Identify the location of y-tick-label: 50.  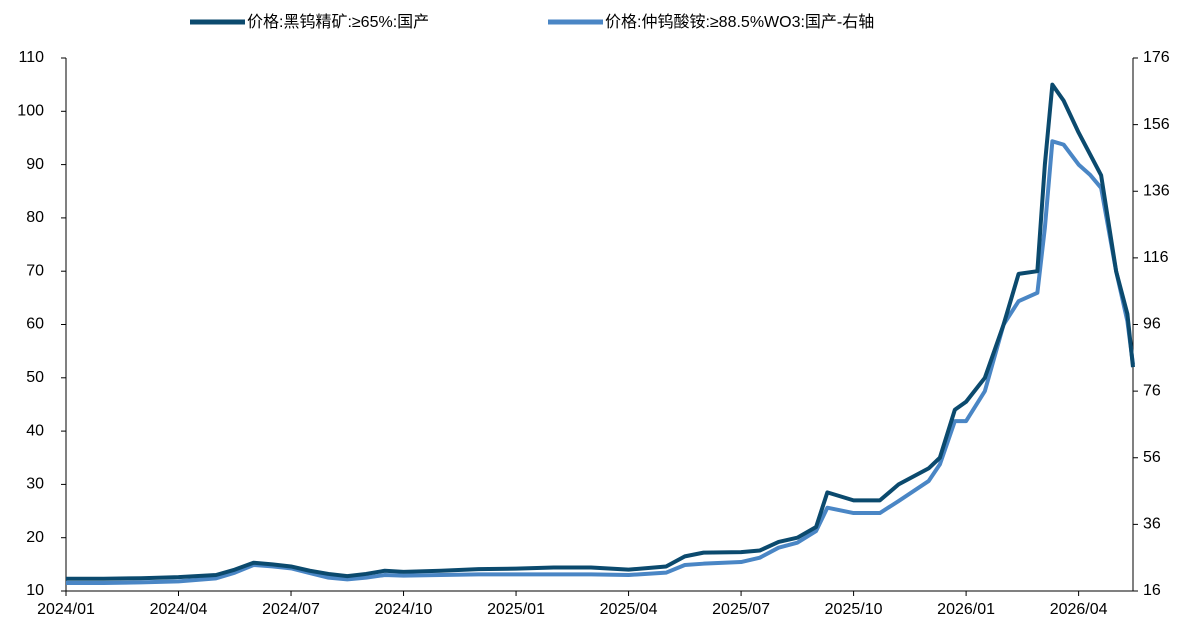
(35, 377).